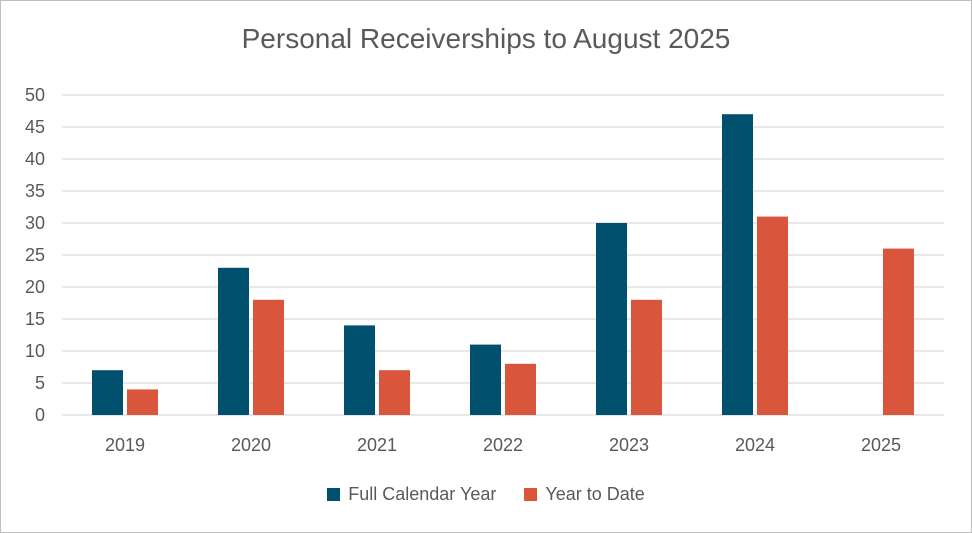  I want to click on bar-full-calendar-year-2023, so click(611, 319).